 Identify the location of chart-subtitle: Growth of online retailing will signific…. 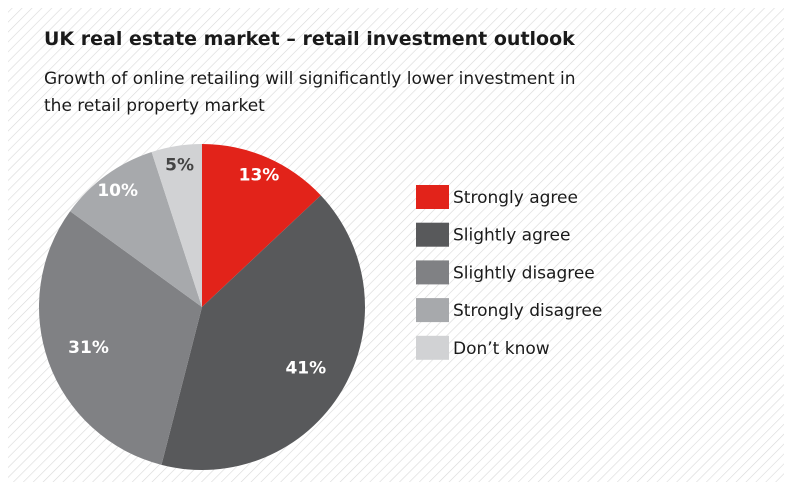
(310, 92).